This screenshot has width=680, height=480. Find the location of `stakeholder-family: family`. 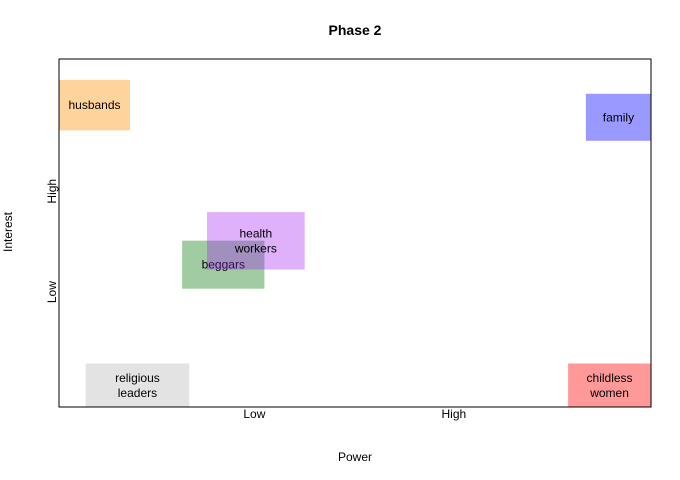

stakeholder-family: family is located at coordinates (618, 117).